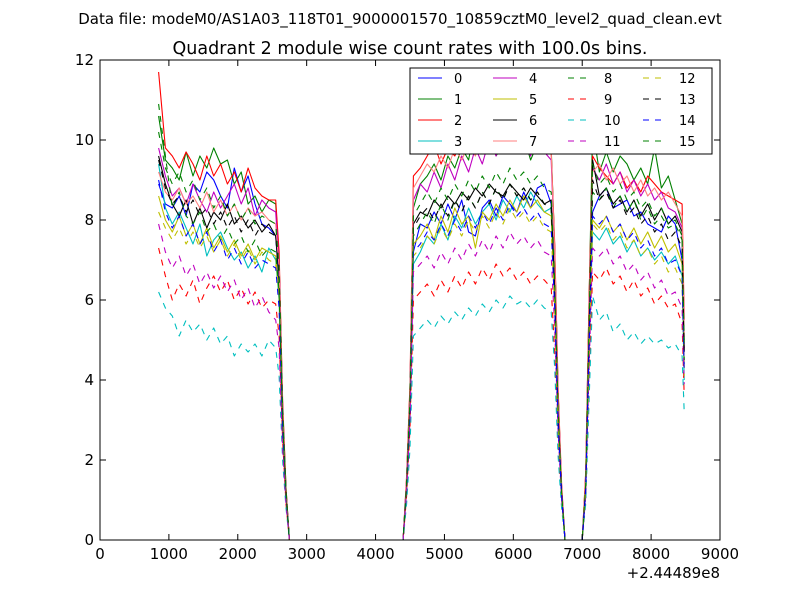 This screenshot has height=600, width=800. What do you see at coordinates (561, 111) in the screenshot?
I see `legend-frame` at bounding box center [561, 111].